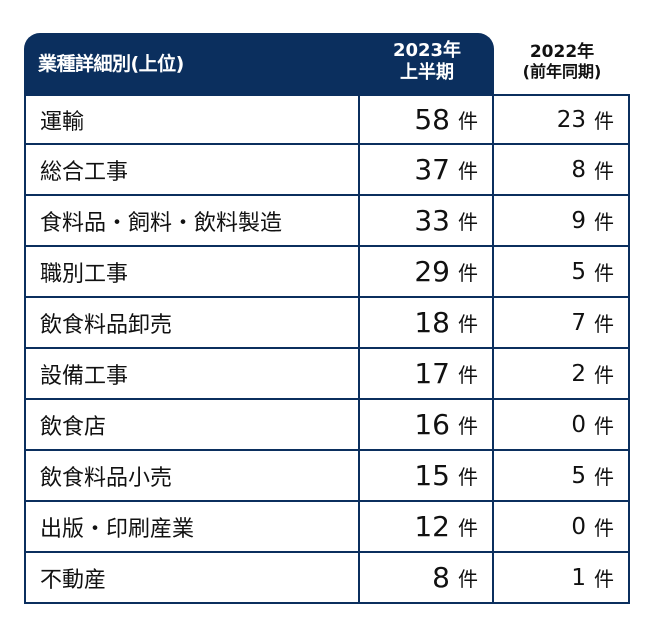  I want to click on count-2023-cell: 58 件, so click(427, 119).